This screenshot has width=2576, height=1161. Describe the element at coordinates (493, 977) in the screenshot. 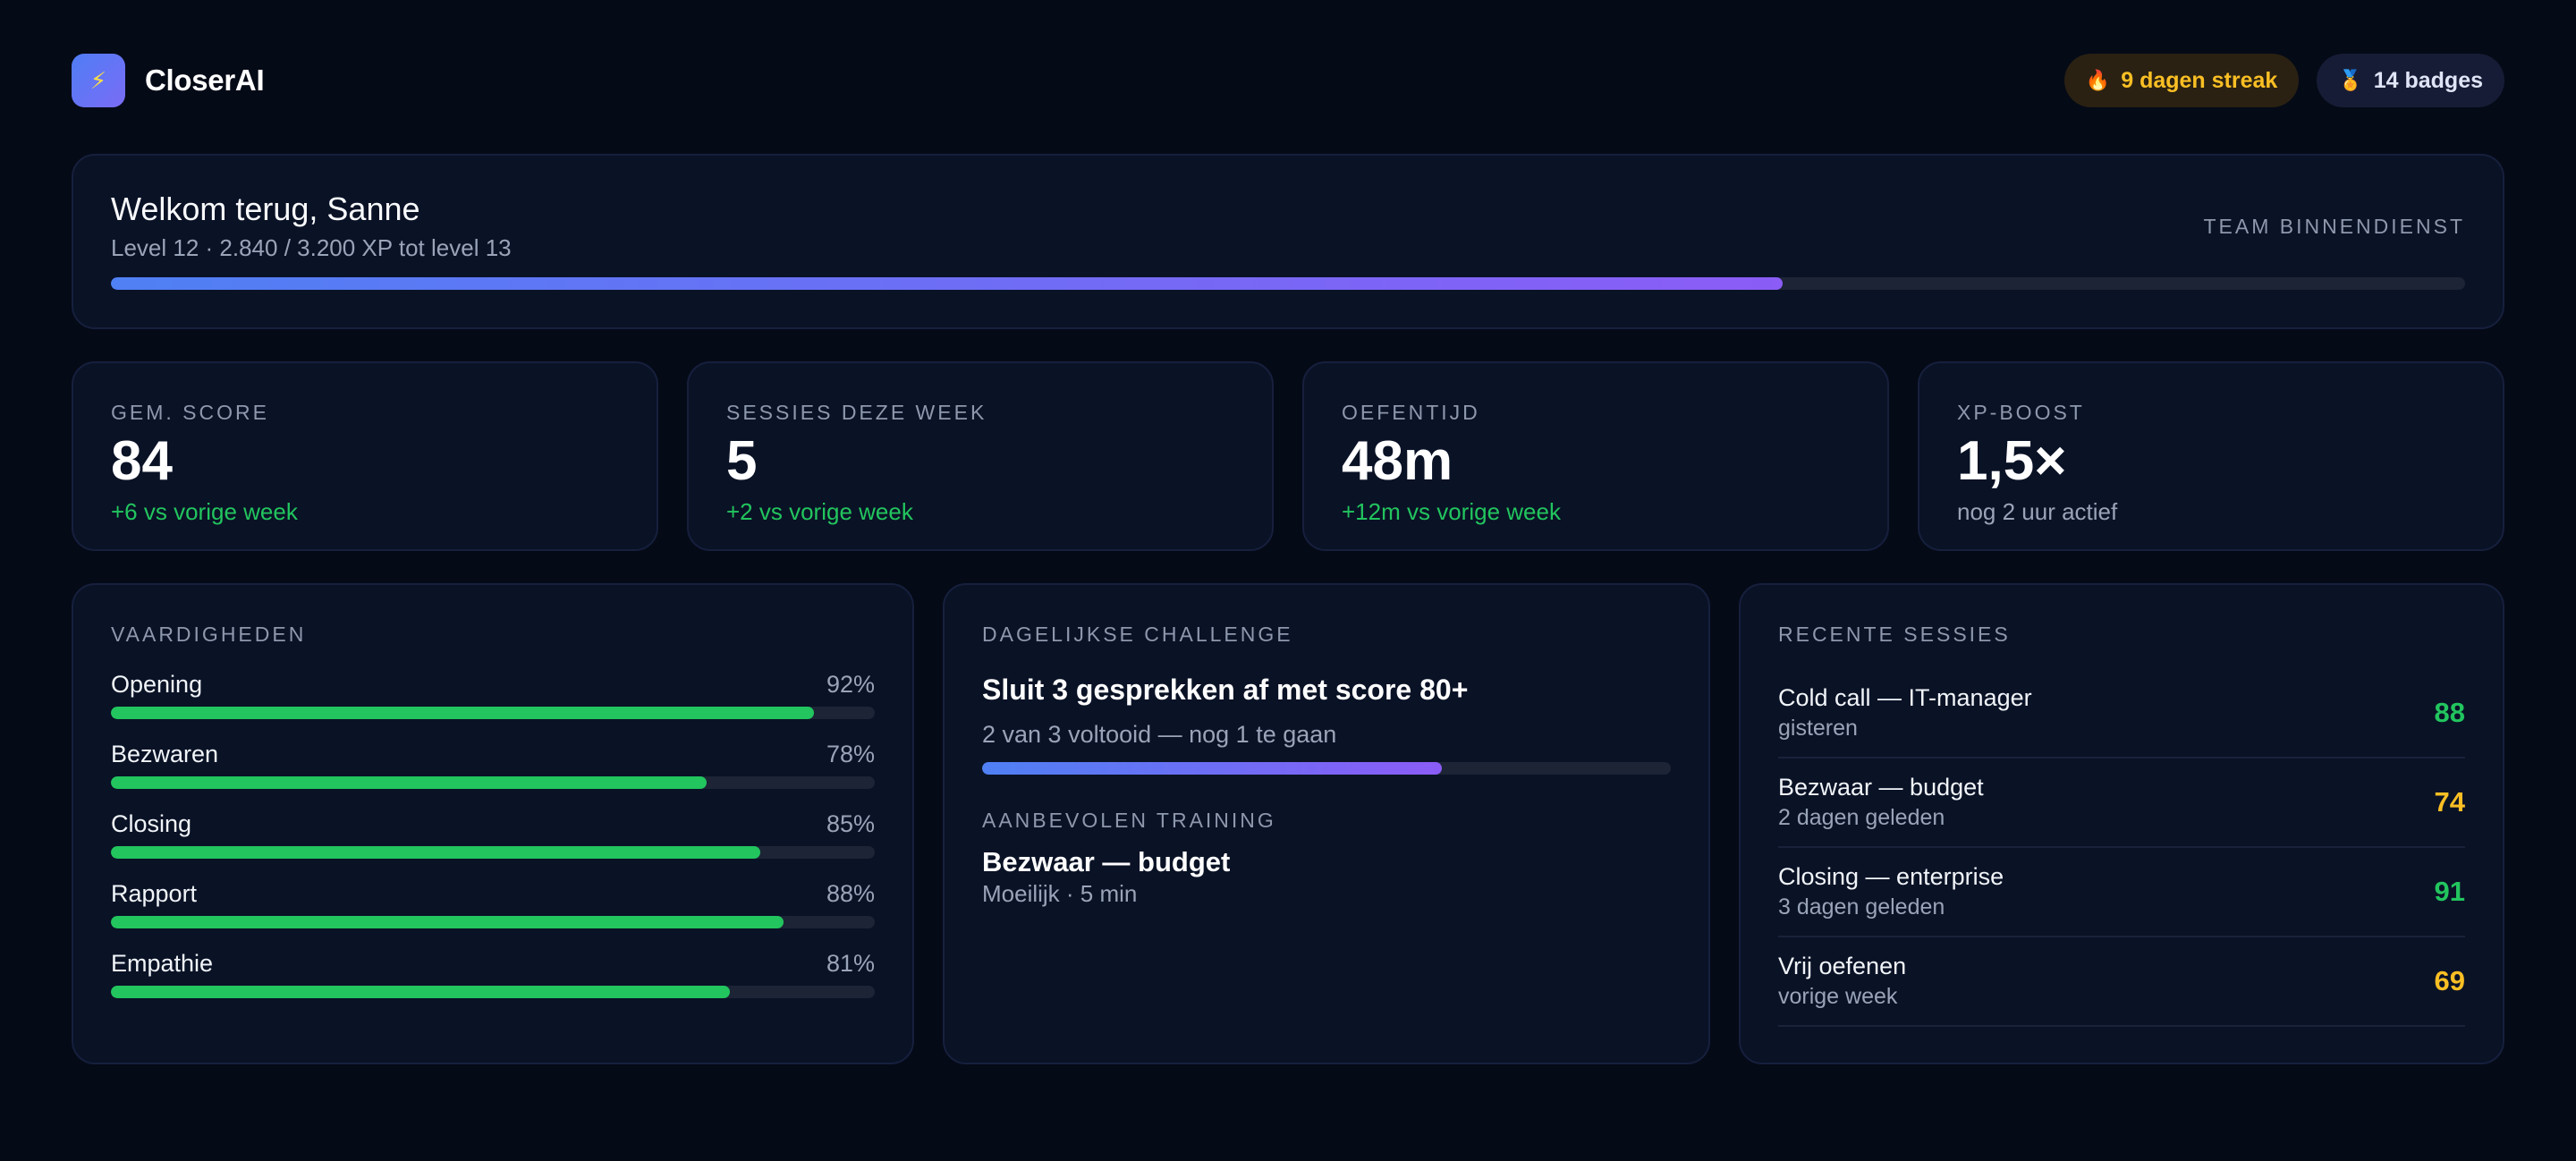

I see `skill-row: Empathie 81%` at that location.